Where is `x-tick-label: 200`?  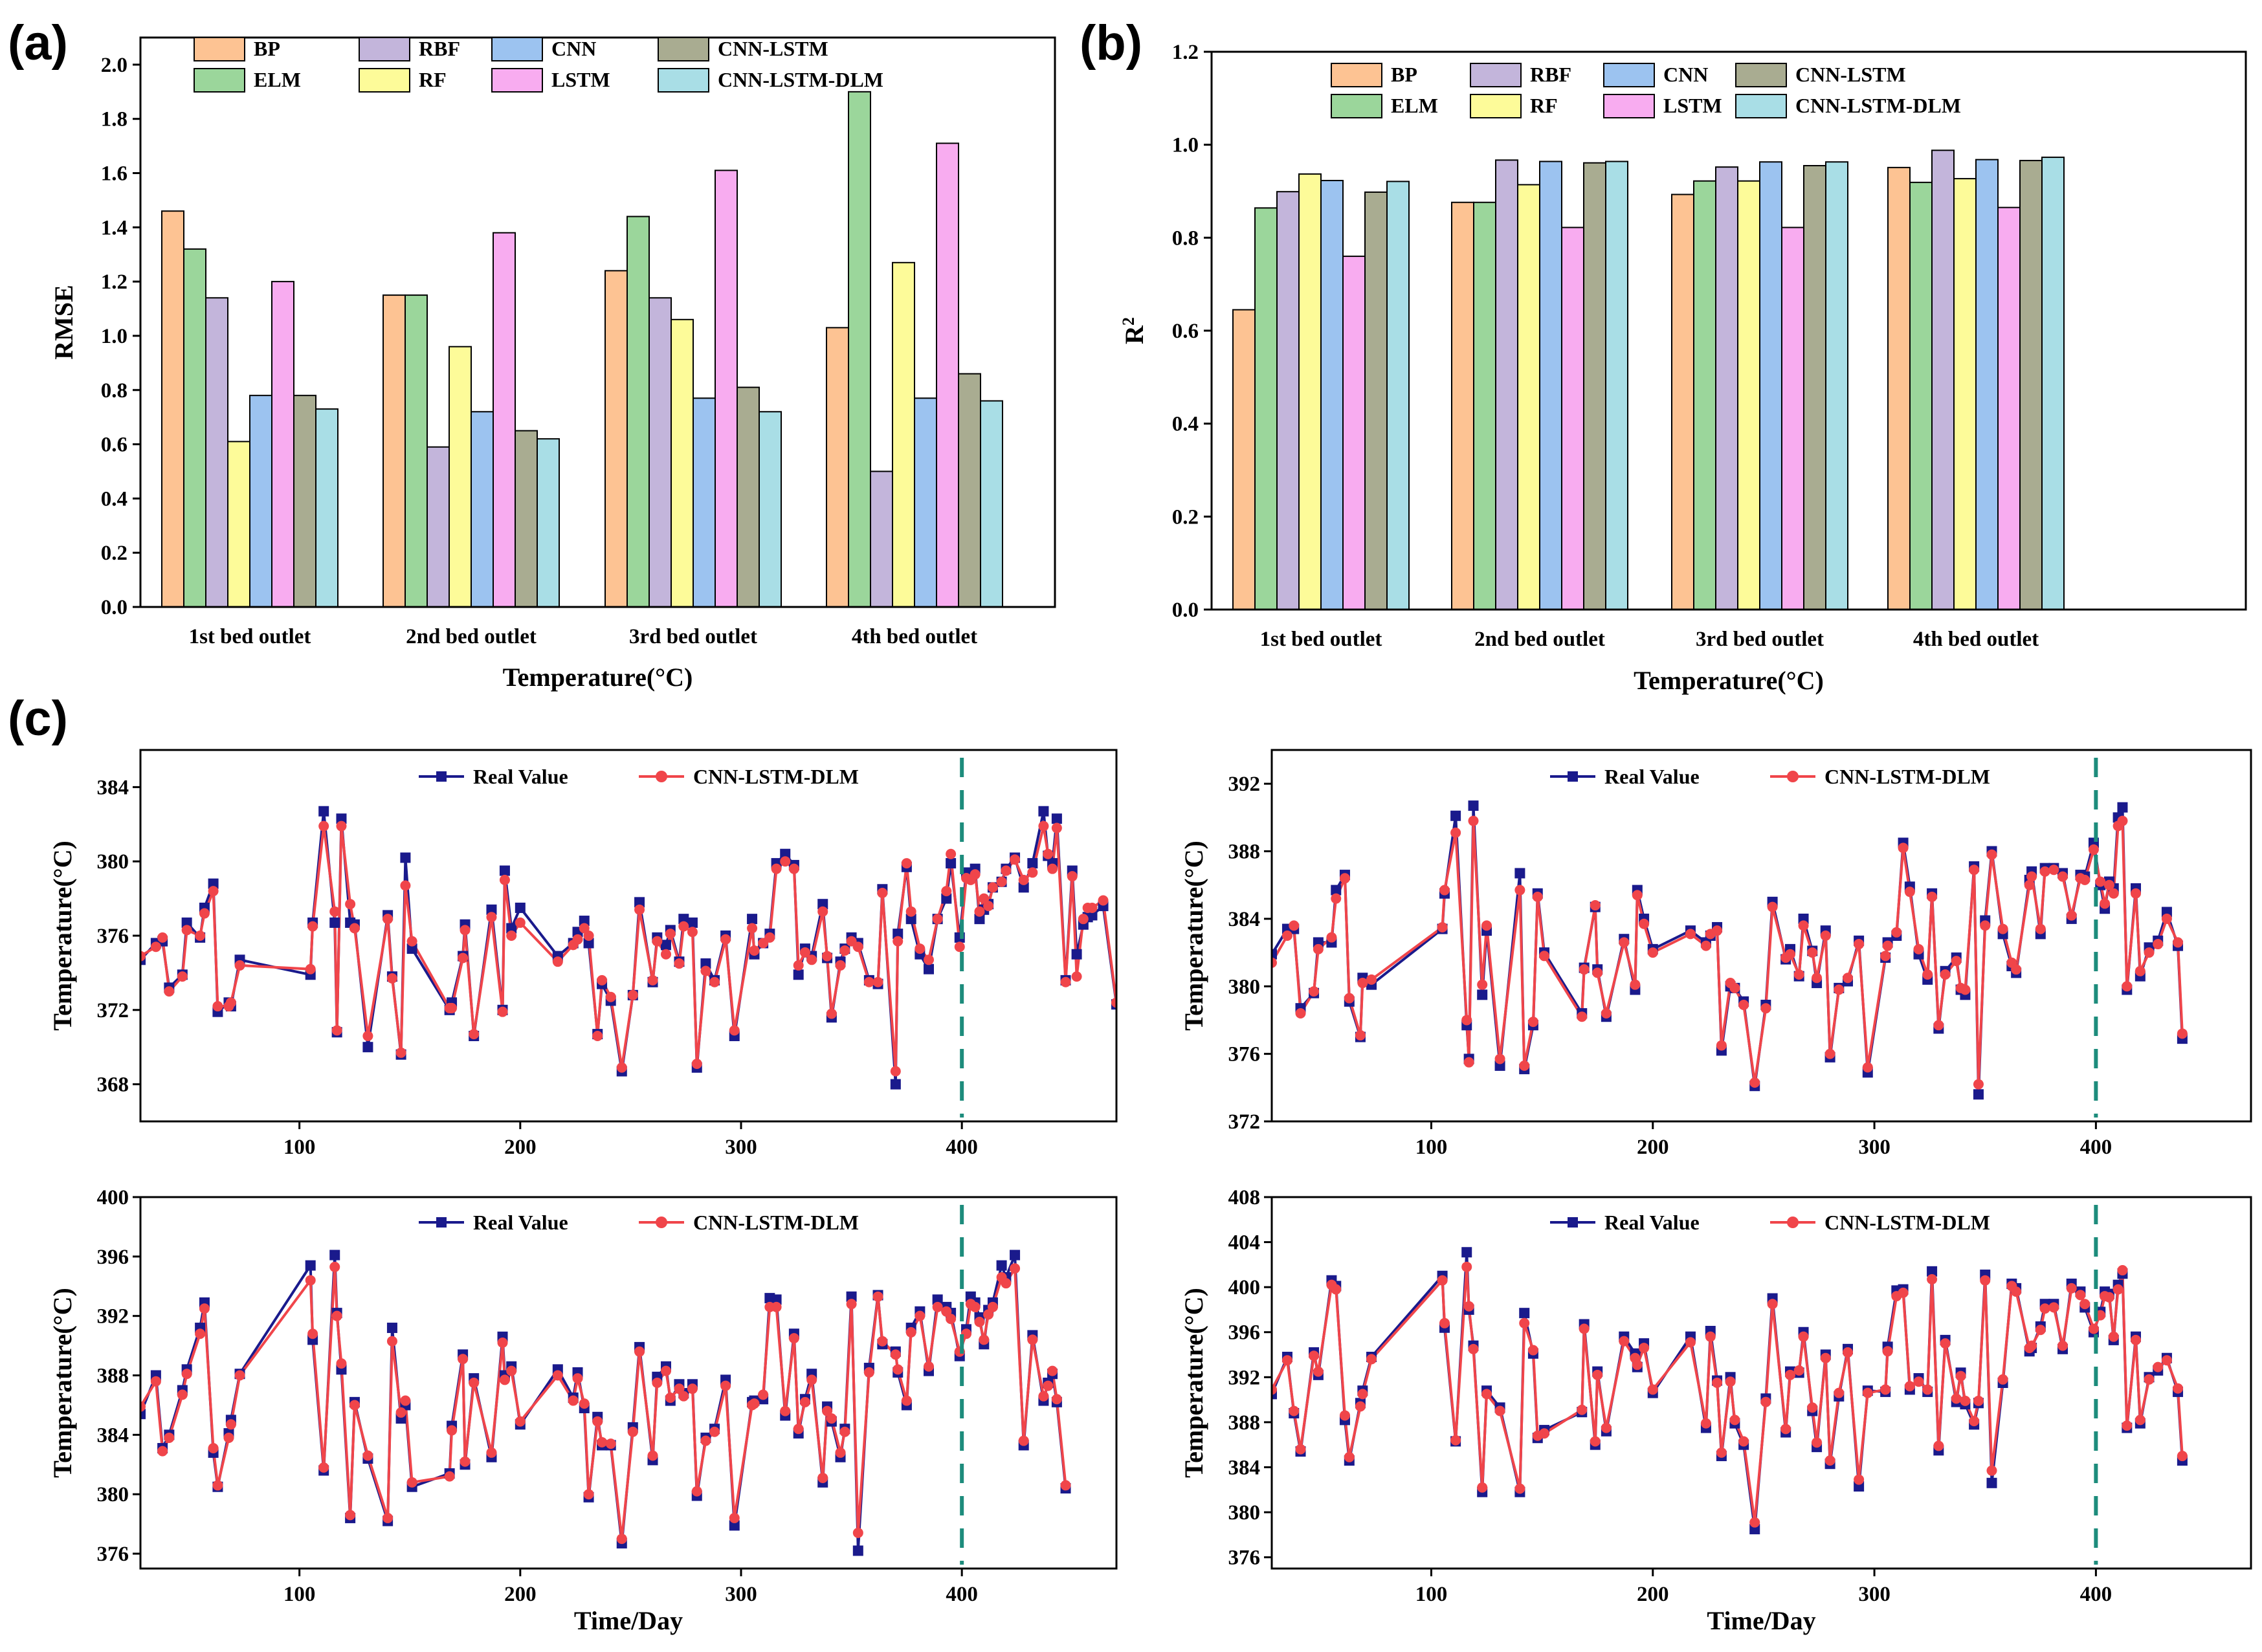
x-tick-label: 200 is located at coordinates (520, 1594).